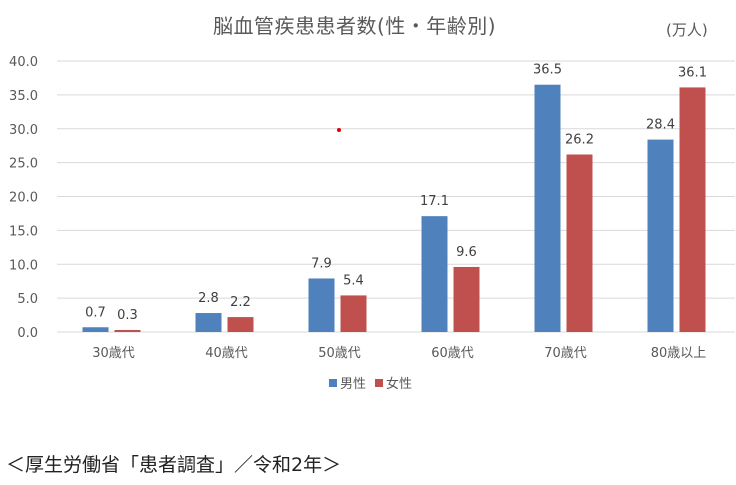 This screenshot has width=736, height=485. I want to click on data-label: 36.1, so click(692, 72).